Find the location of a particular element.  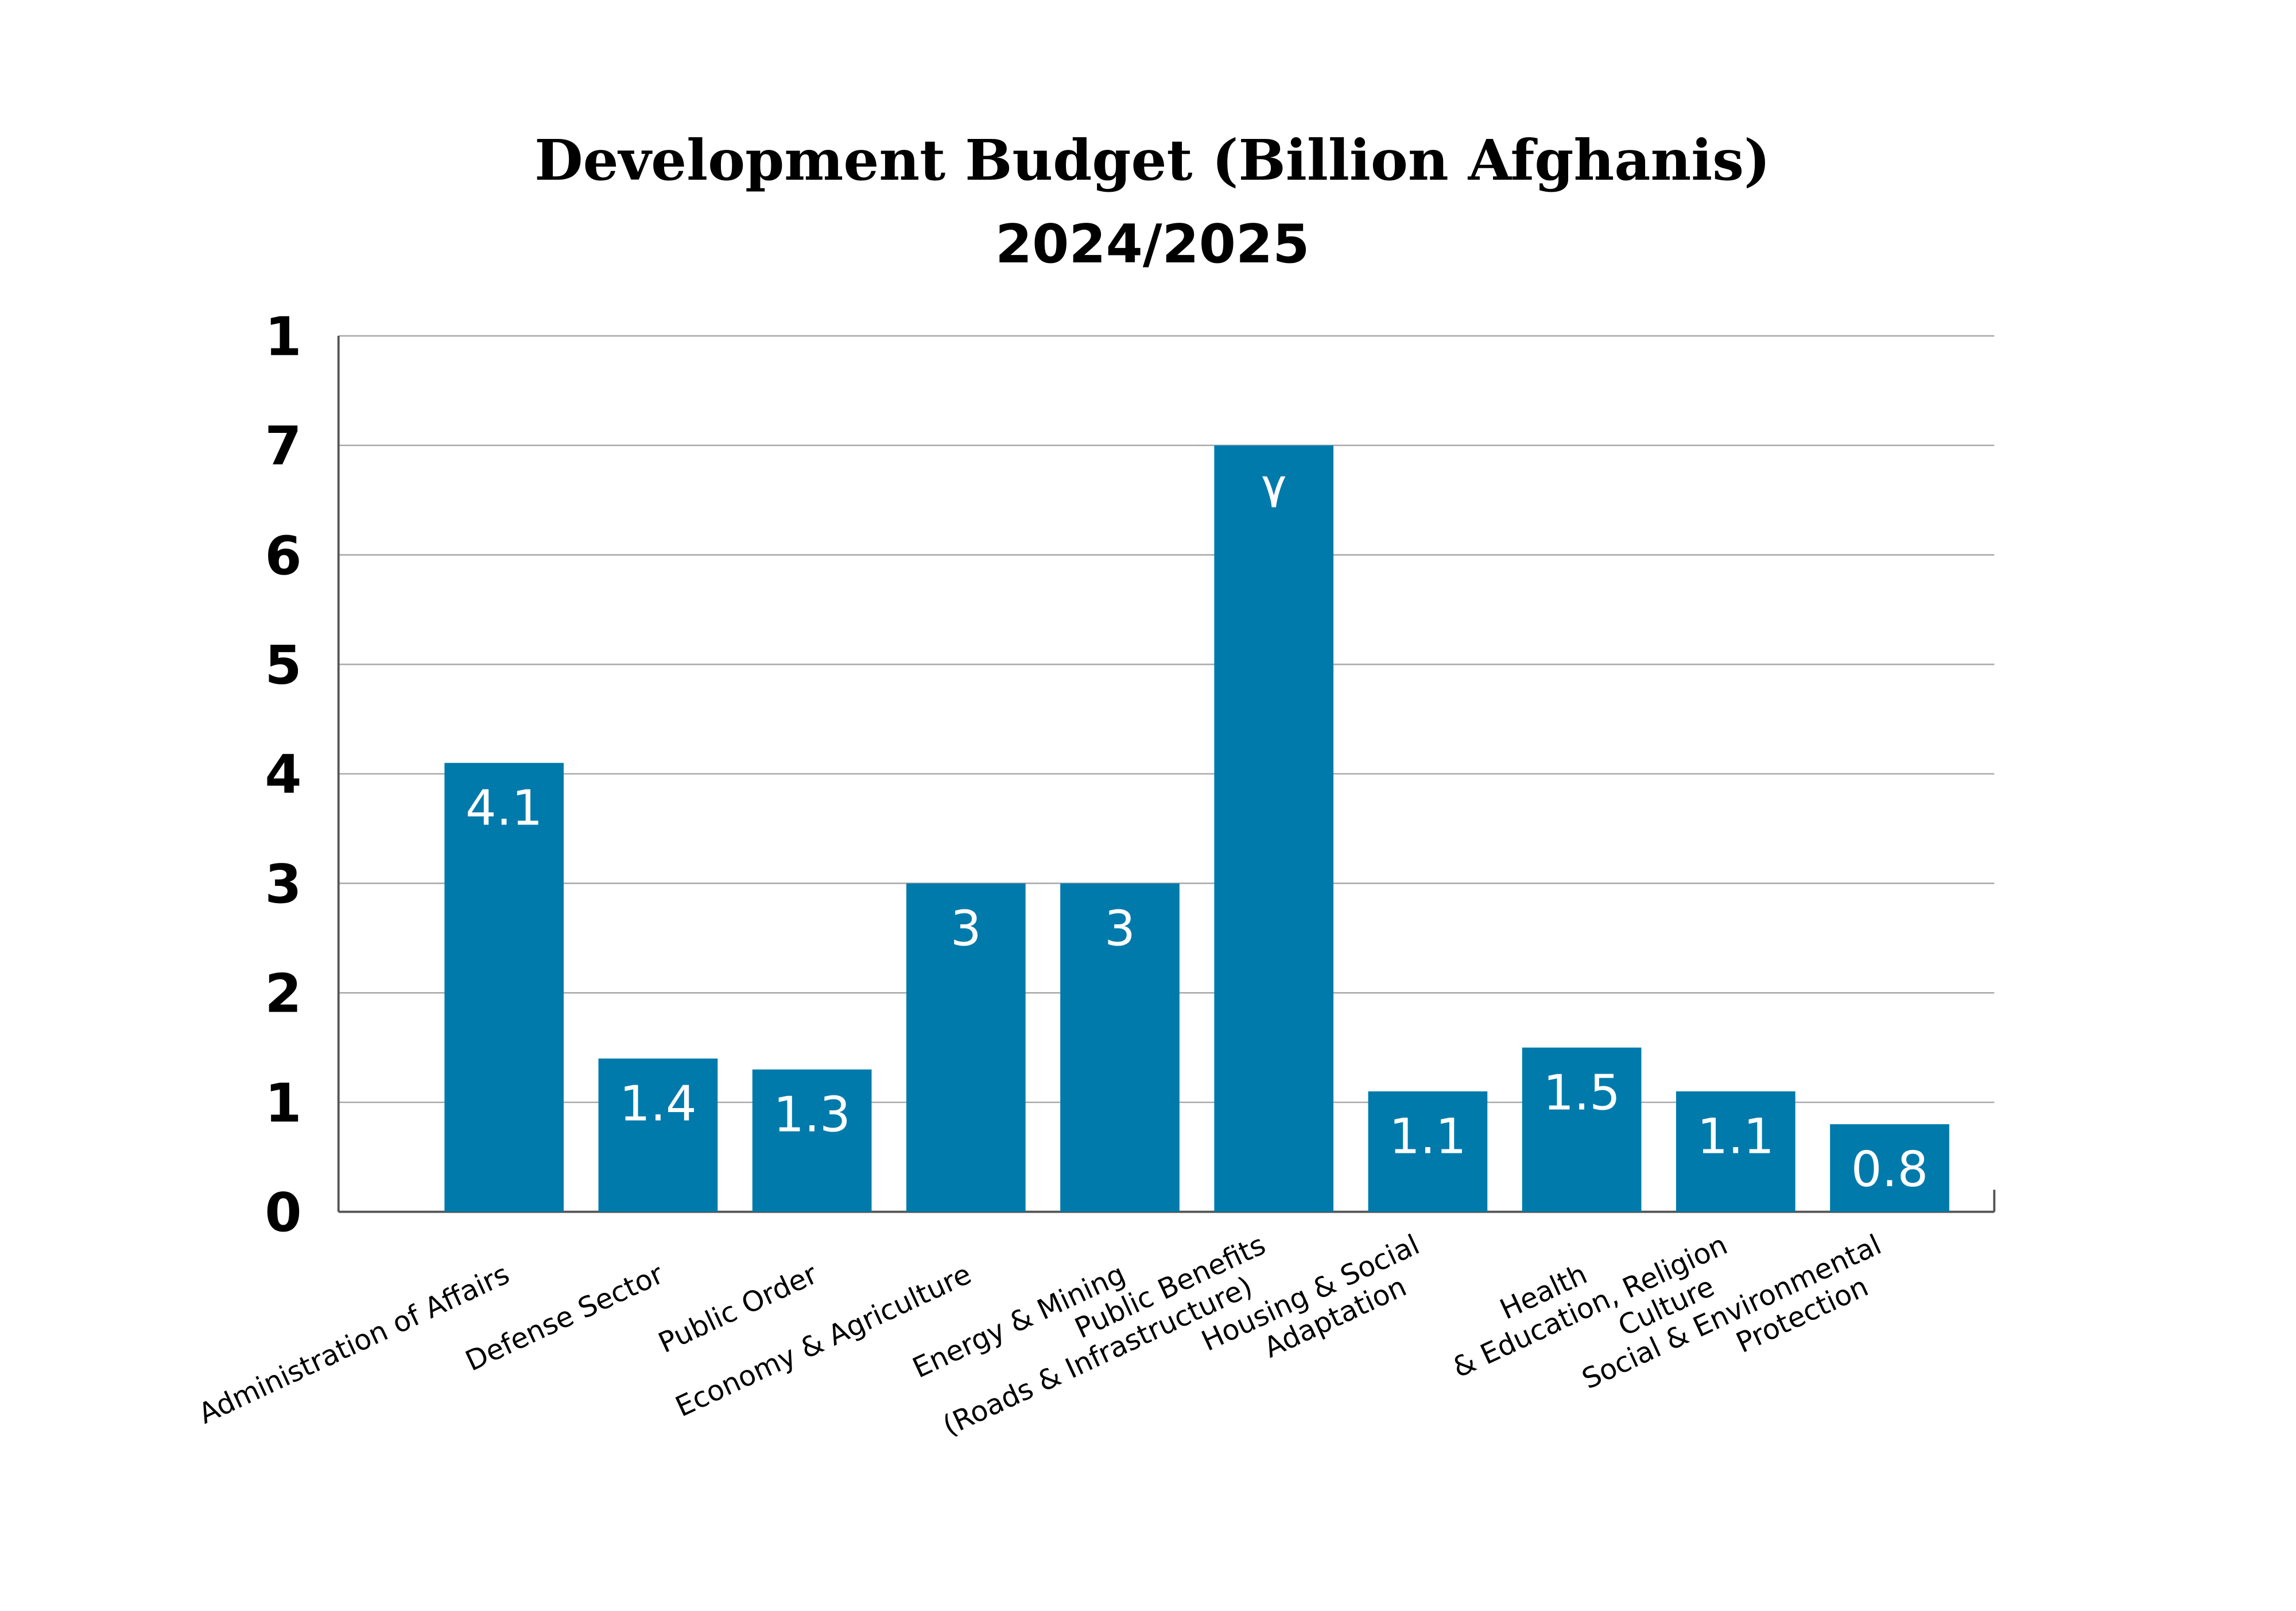

data-label: 1.4 is located at coordinates (658, 1103).